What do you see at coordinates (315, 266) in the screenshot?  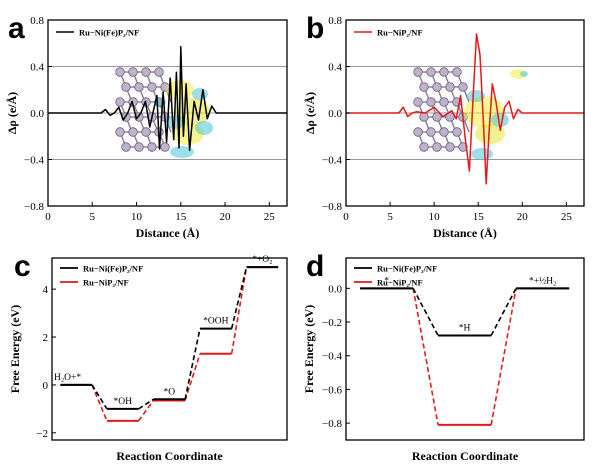 I see `panel-label: d` at bounding box center [315, 266].